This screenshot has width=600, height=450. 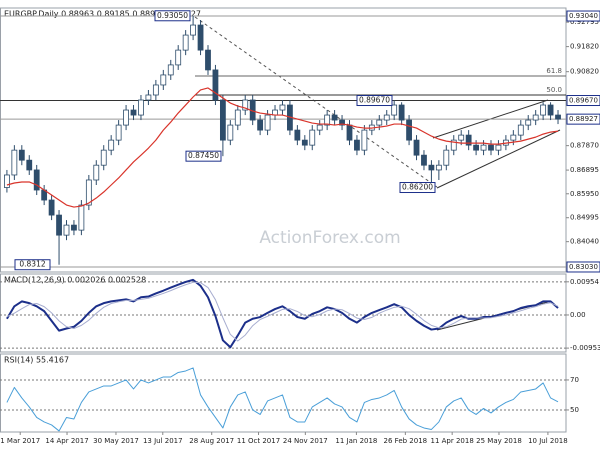 I want to click on price-label: 0.86200, so click(x=417, y=187).